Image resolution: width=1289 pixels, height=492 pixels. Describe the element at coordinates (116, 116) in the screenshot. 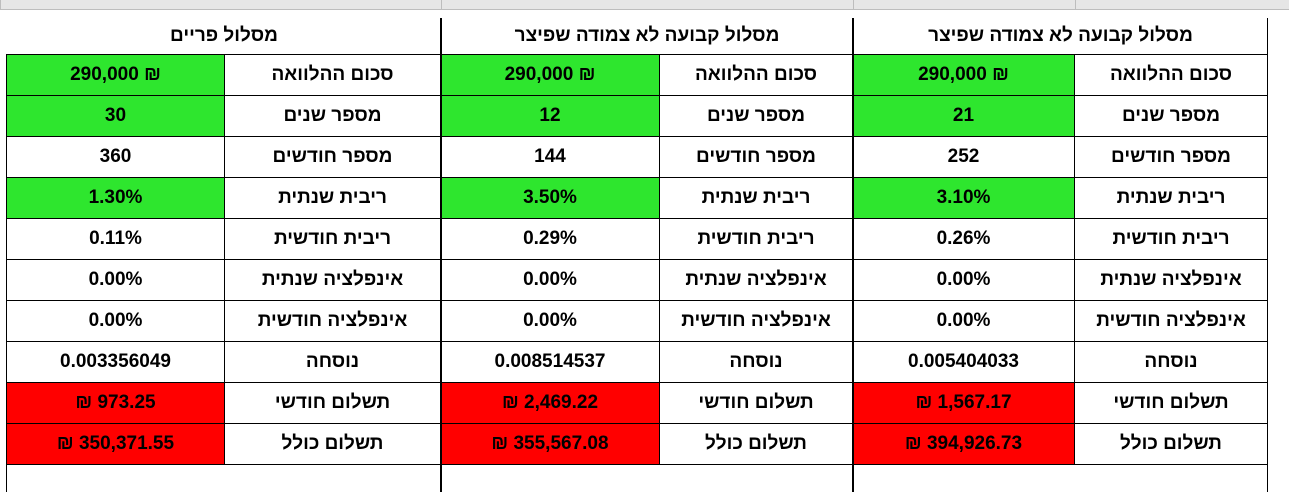

I see `value-cell: 30` at that location.